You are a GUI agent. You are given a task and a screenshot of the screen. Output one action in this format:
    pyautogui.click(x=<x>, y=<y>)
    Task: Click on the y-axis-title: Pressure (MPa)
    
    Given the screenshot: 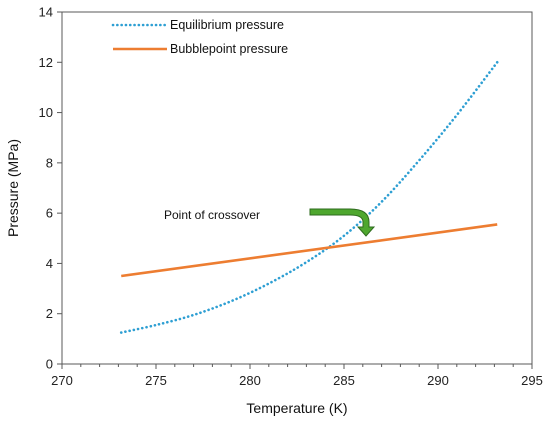 What is the action you would take?
    pyautogui.click(x=13, y=188)
    